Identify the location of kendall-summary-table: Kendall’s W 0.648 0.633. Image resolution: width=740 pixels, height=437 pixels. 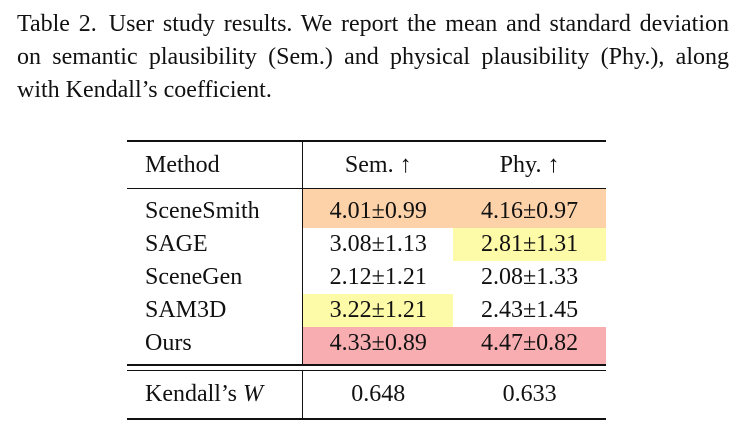
(366, 395).